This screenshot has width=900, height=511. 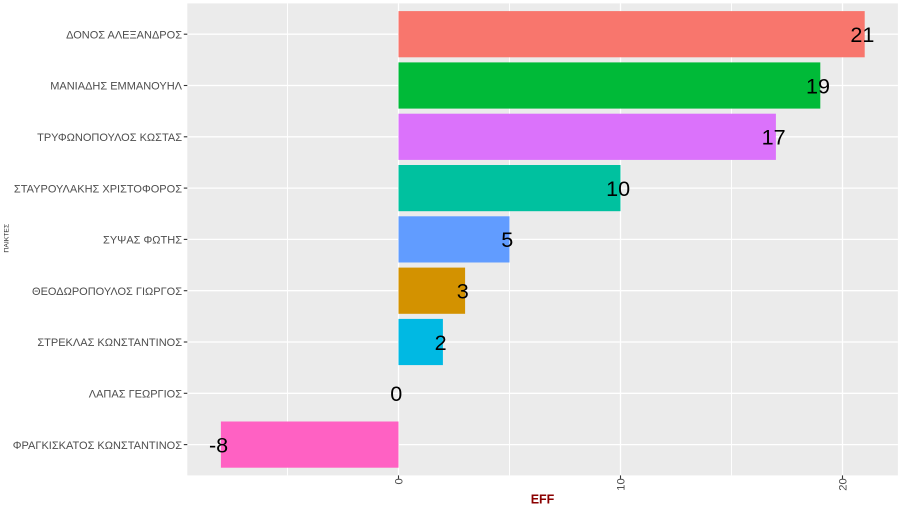 What do you see at coordinates (135, 395) in the screenshot?
I see `svg-text: ΛΑΠΑΣ ΓΕΩΡΓΙΟΣ` at bounding box center [135, 395].